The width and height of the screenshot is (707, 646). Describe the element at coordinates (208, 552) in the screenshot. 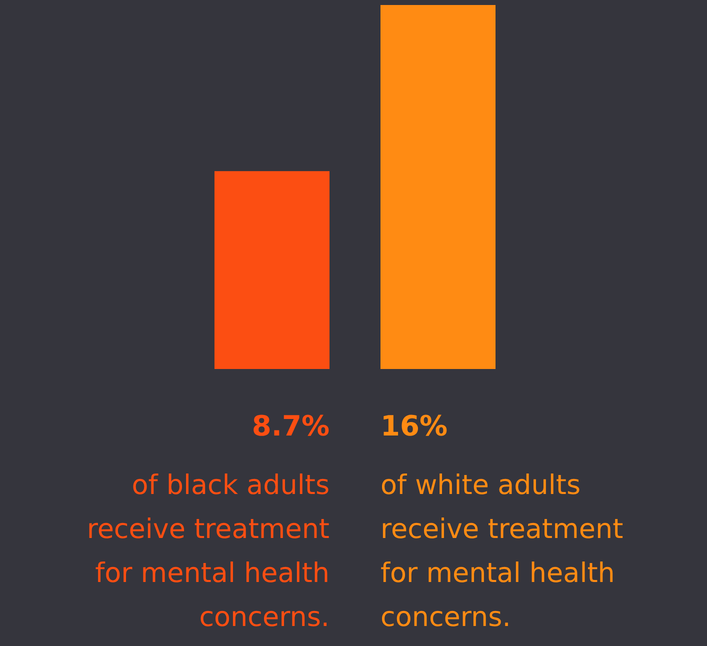

I see `x-tick-label: of black adults receive treatment for mental health concerns.` at that location.